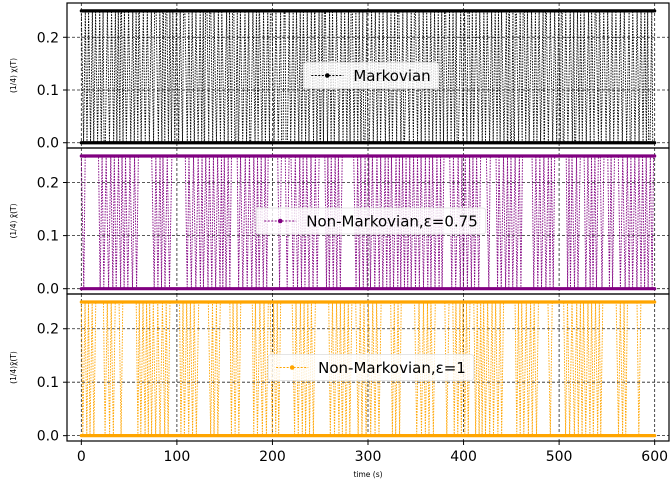 This screenshot has width=671, height=482. What do you see at coordinates (463, 457) in the screenshot?
I see `x-tick-label: 400` at bounding box center [463, 457].